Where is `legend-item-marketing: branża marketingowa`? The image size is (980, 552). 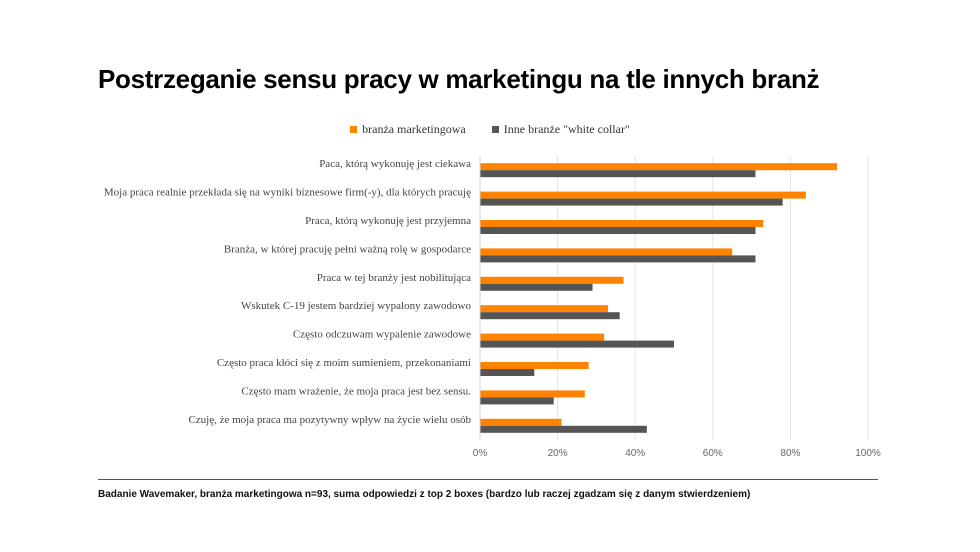
legend-item-marketing: branża marketingowa is located at coordinates (408, 129).